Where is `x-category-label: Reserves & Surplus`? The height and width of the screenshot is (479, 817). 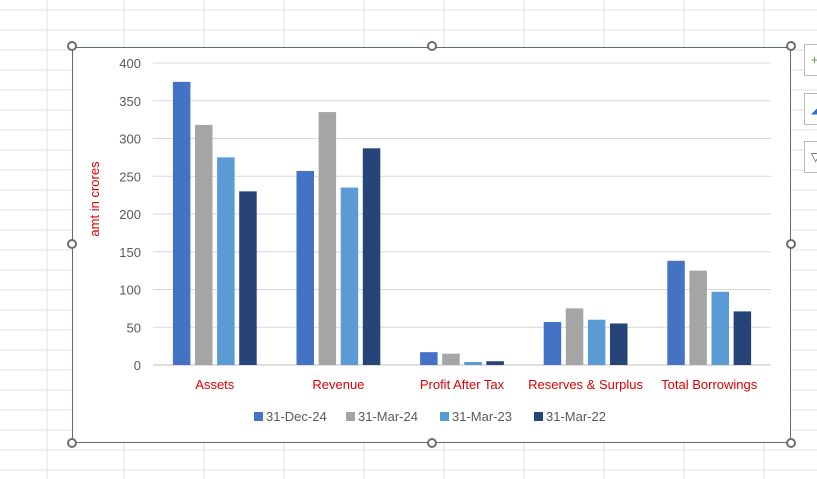
x-category-label: Reserves & Surplus is located at coordinates (585, 384).